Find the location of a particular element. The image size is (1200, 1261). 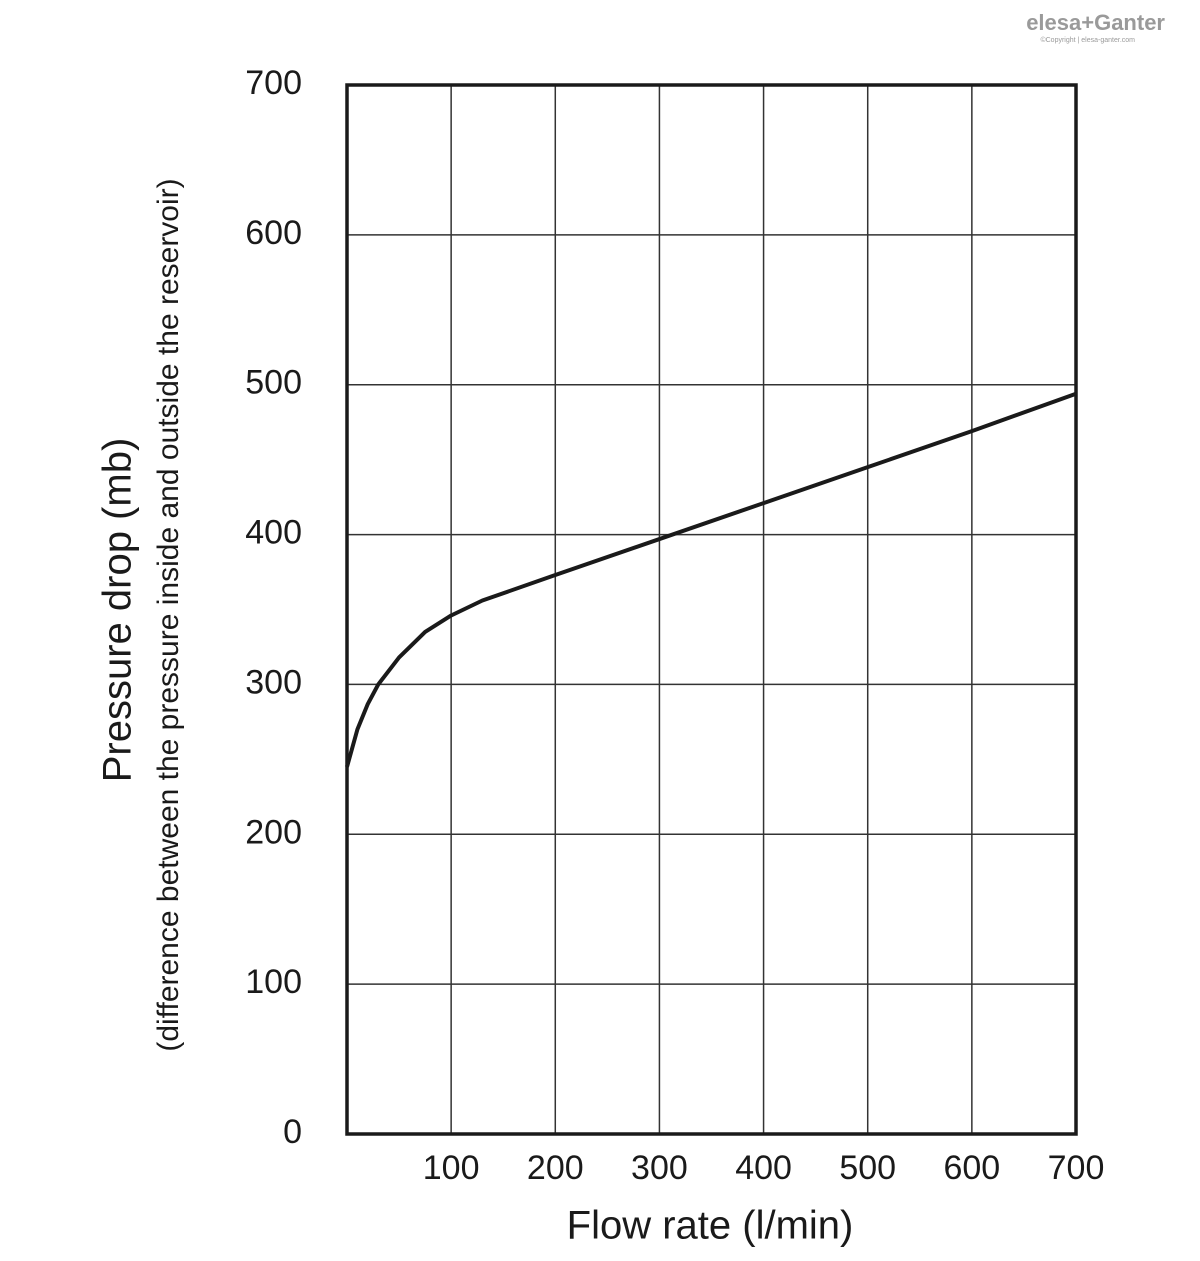

x-tick-label: 200 is located at coordinates (555, 1168).